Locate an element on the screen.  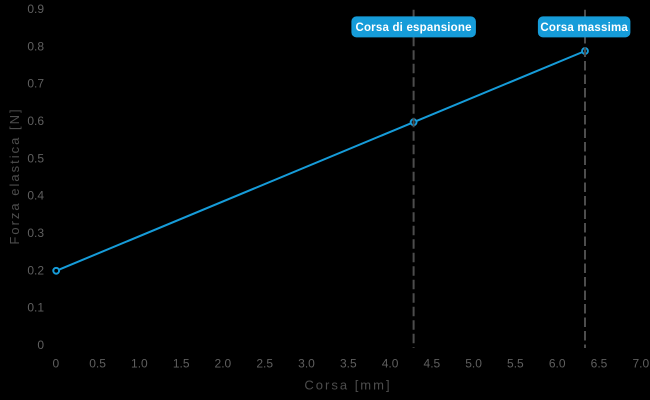
svg-text: 3.0 is located at coordinates (306, 363).